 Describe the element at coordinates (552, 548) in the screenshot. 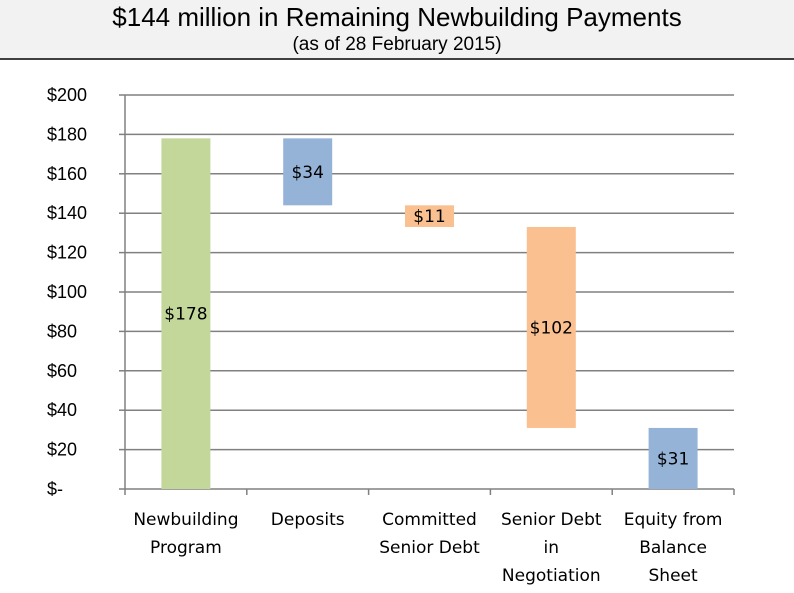

I see `x-tick-label: in` at that location.